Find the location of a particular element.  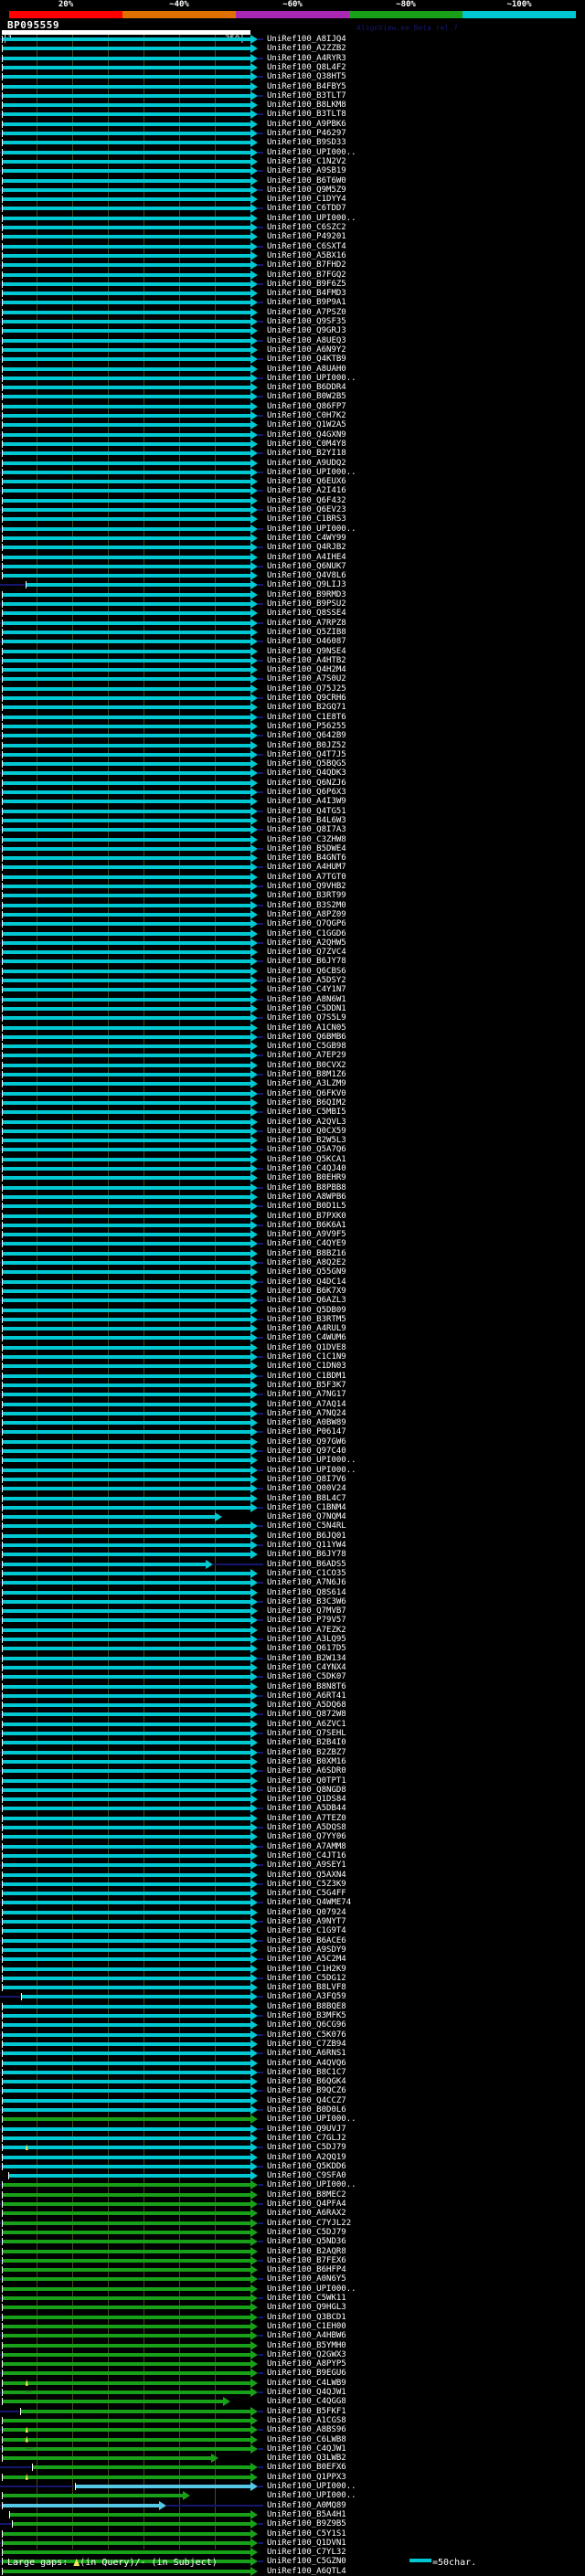

hit-row: UniRef100_Q4H2M4 is located at coordinates (293, 670).